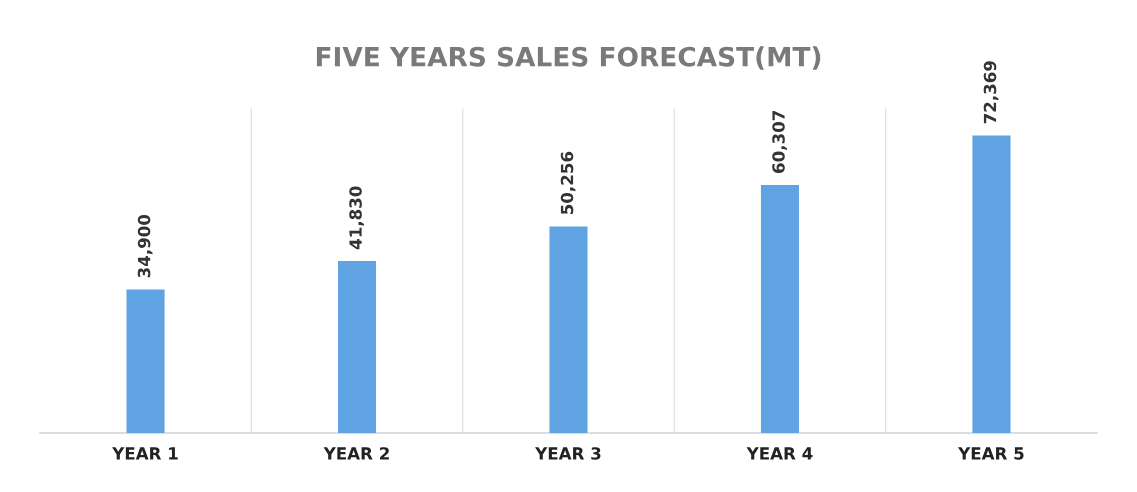  I want to click on data-label: 41,830, so click(356, 218).